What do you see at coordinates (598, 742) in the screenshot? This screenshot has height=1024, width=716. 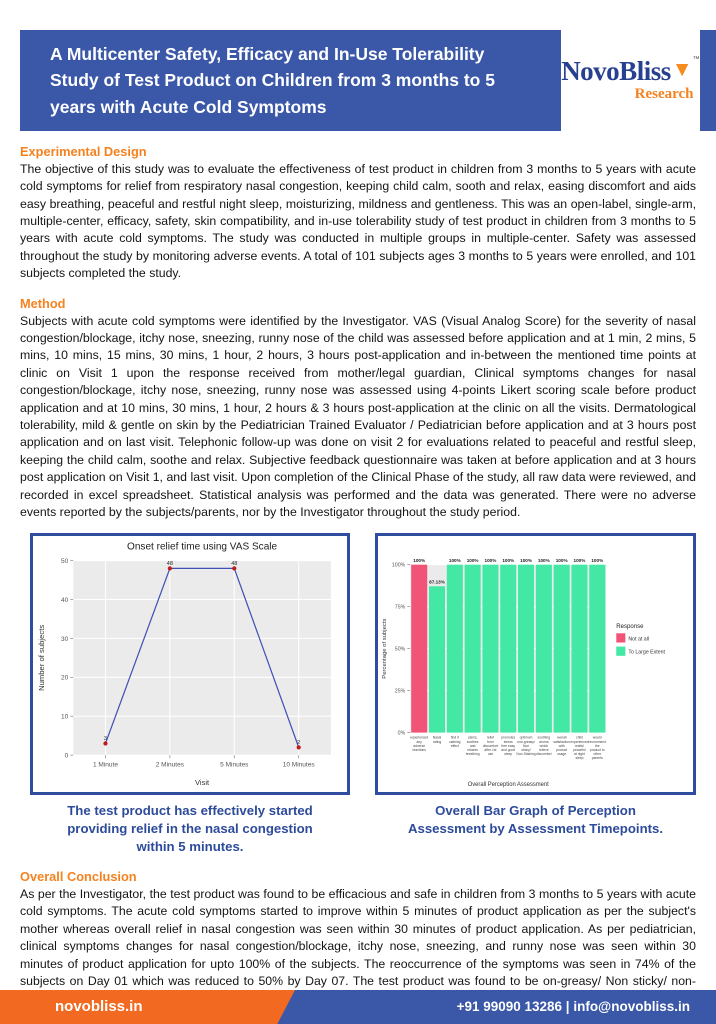 I see `svg-text: recommend` at bounding box center [598, 742].